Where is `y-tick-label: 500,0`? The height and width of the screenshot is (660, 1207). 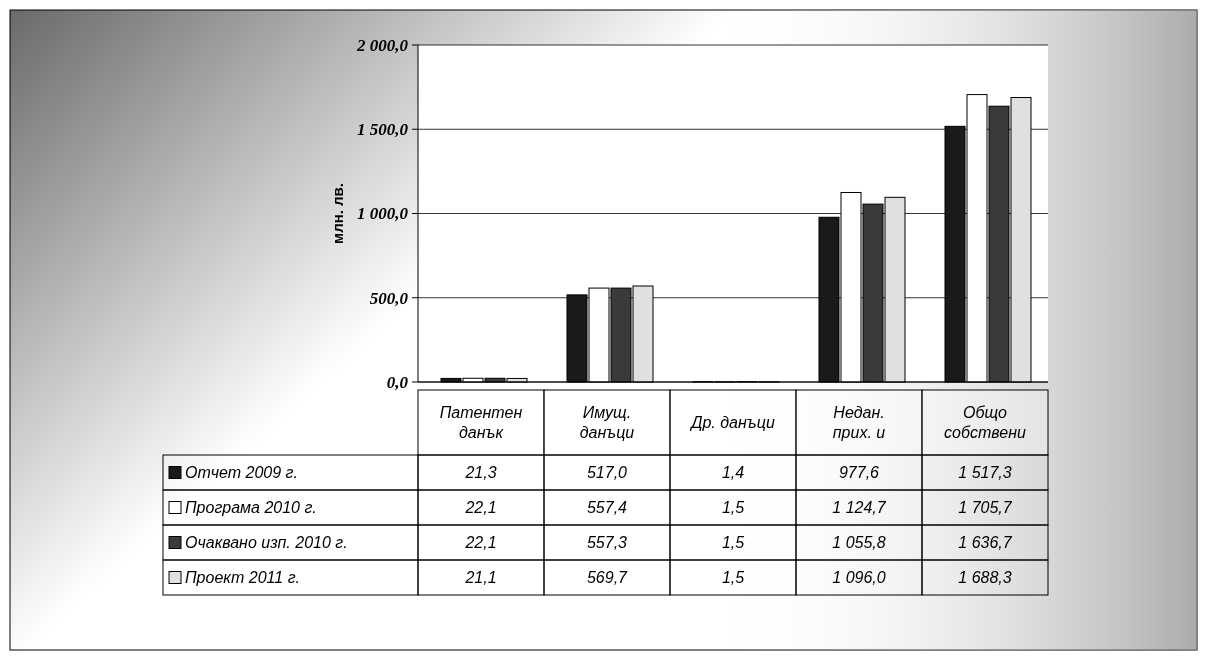 y-tick-label: 500,0 is located at coordinates (389, 298).